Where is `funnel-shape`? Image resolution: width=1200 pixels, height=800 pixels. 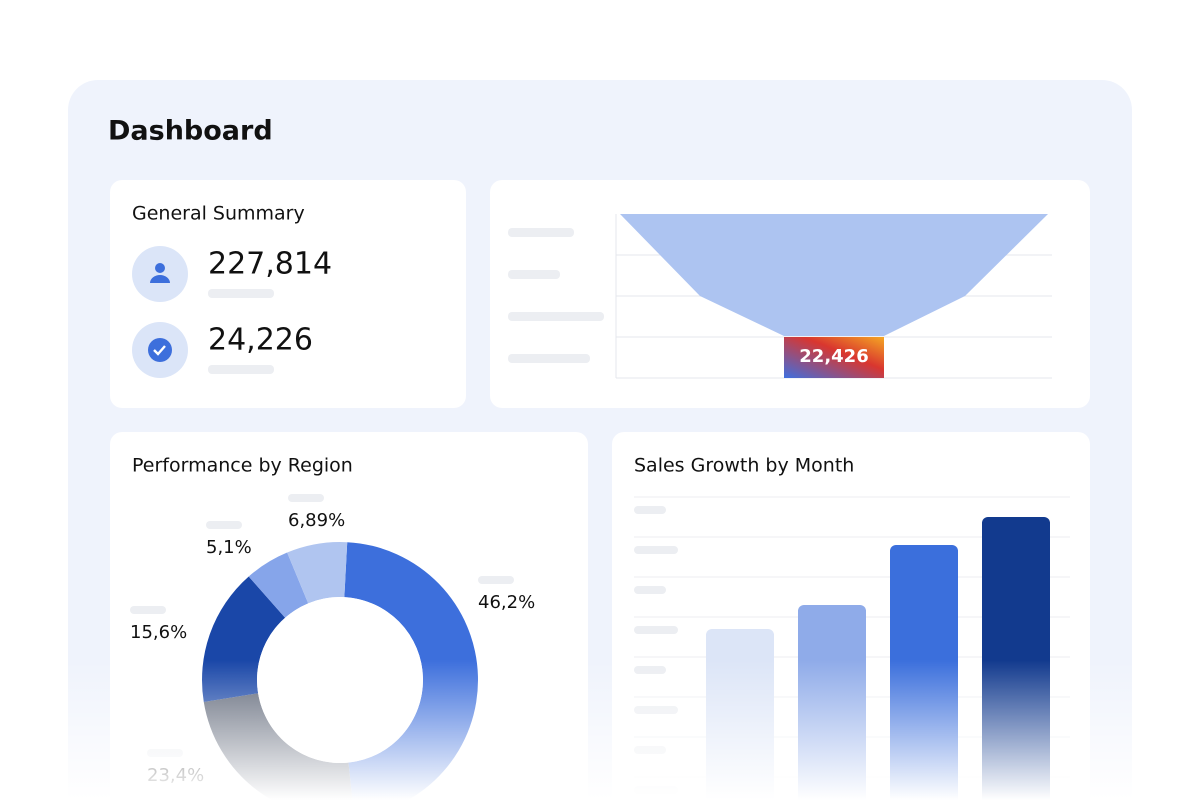 funnel-shape is located at coordinates (834, 275).